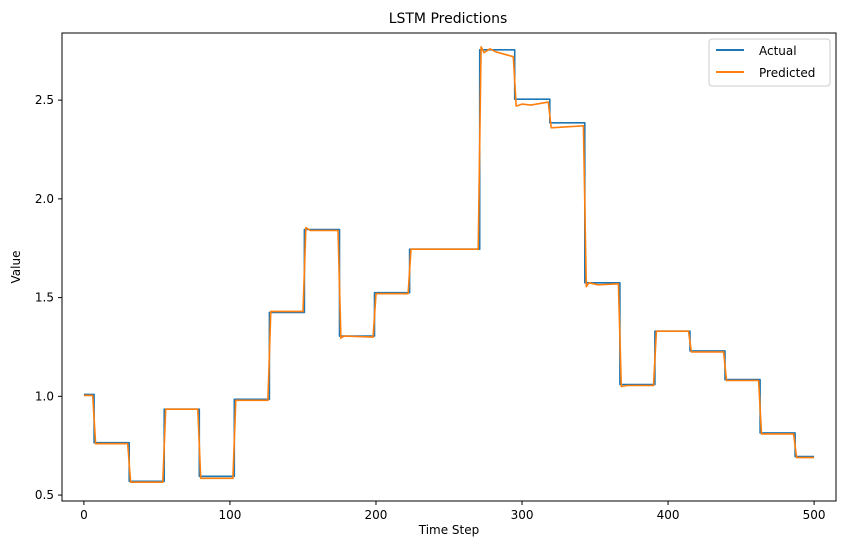  Describe the element at coordinates (44, 298) in the screenshot. I see `y-tick-label: 1.5` at that location.